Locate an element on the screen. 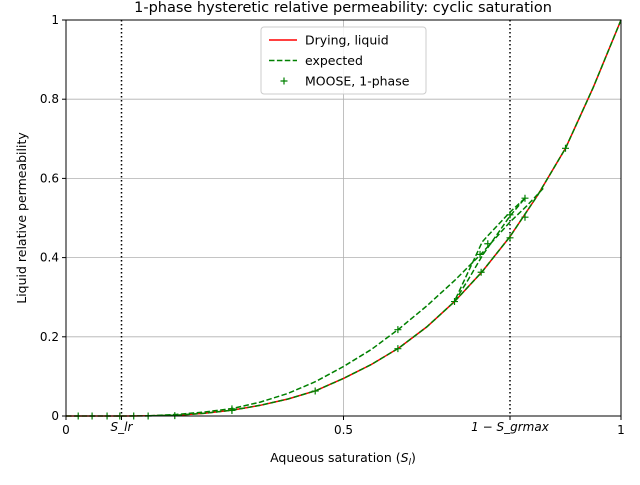 The height and width of the screenshot is (485, 640). x-tick-label-1-minus-s-grmax: 1 − S_grmax is located at coordinates (510, 427).